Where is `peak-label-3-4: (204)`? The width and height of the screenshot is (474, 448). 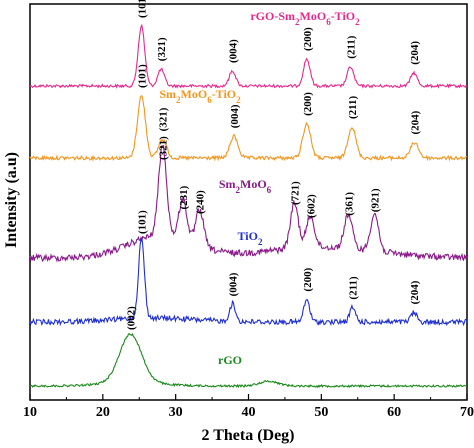 peak-label-3-4: (204) is located at coordinates (415, 292).